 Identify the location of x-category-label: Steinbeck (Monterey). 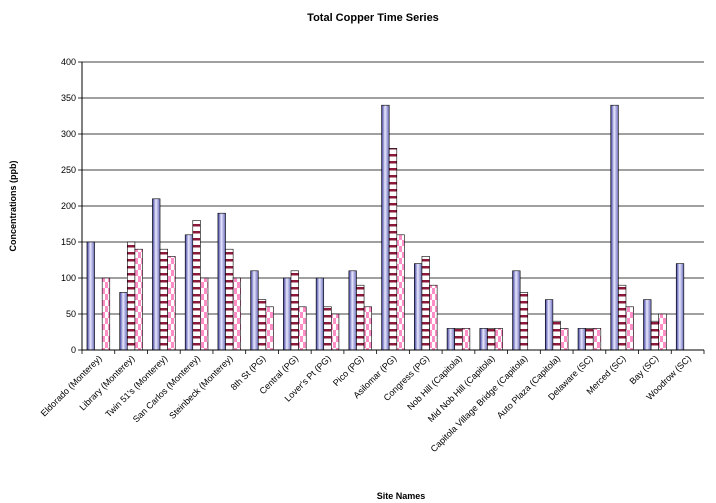
(201, 387).